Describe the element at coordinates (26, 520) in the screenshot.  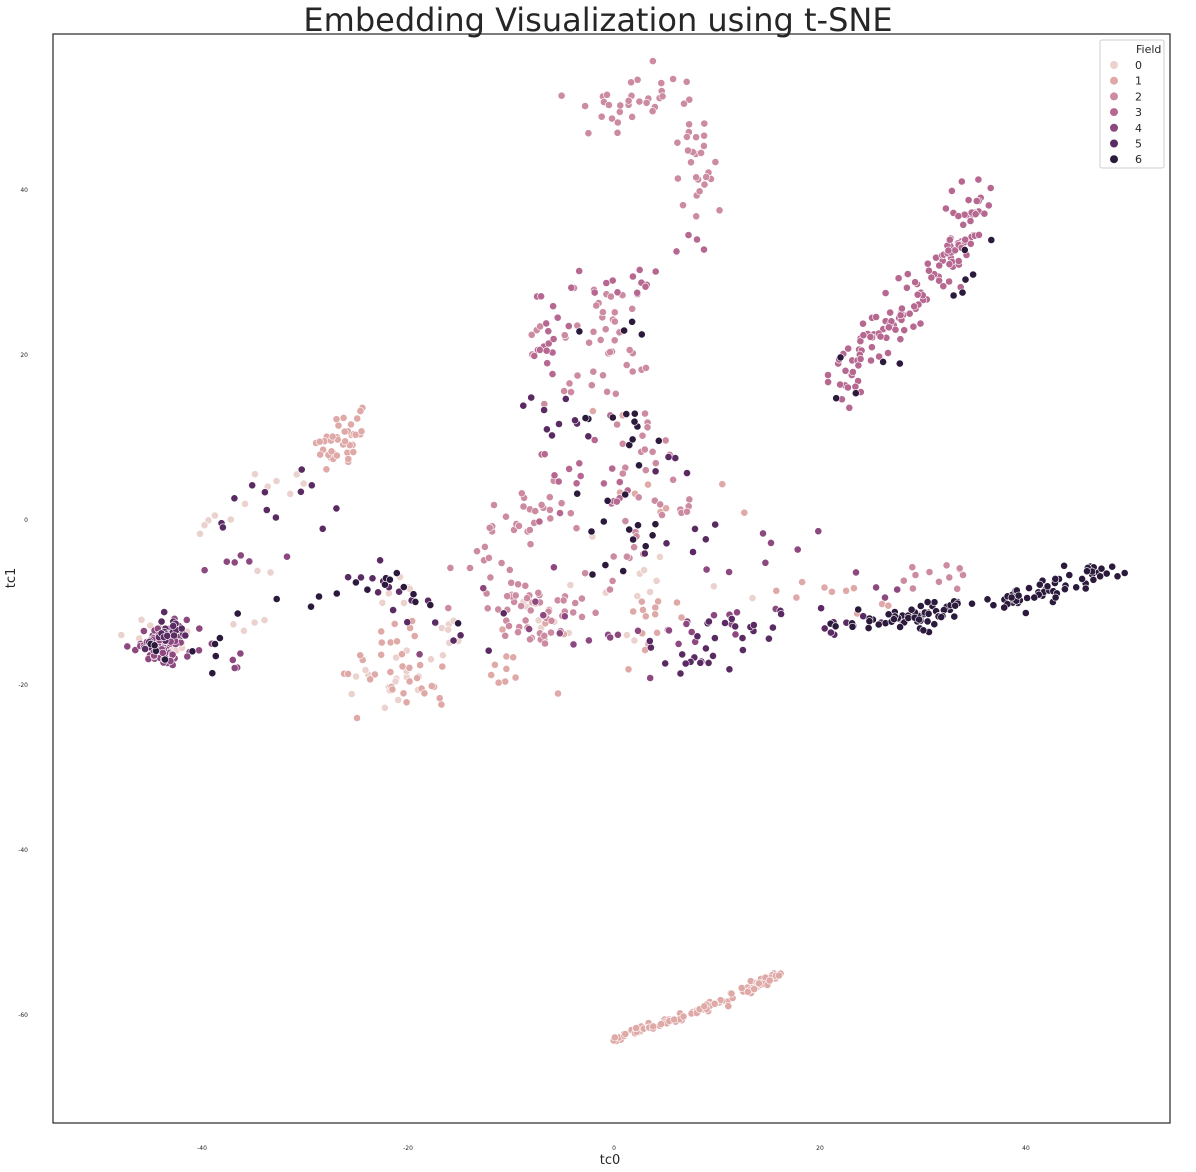
I see `y-tick-label: 0` at that location.